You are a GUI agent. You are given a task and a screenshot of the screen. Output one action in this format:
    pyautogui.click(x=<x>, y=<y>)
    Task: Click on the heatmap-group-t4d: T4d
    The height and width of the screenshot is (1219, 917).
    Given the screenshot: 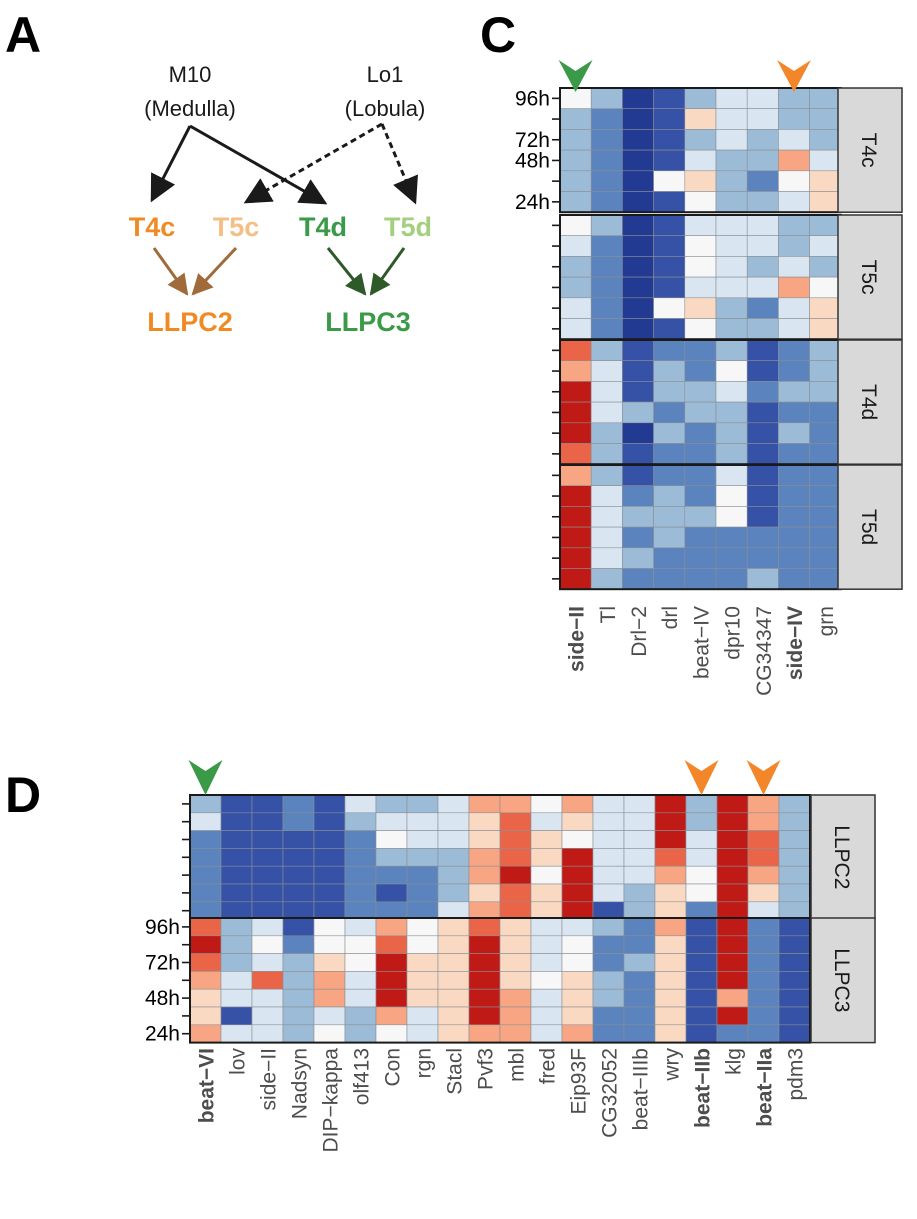 What is the action you would take?
    pyautogui.click(x=727, y=402)
    